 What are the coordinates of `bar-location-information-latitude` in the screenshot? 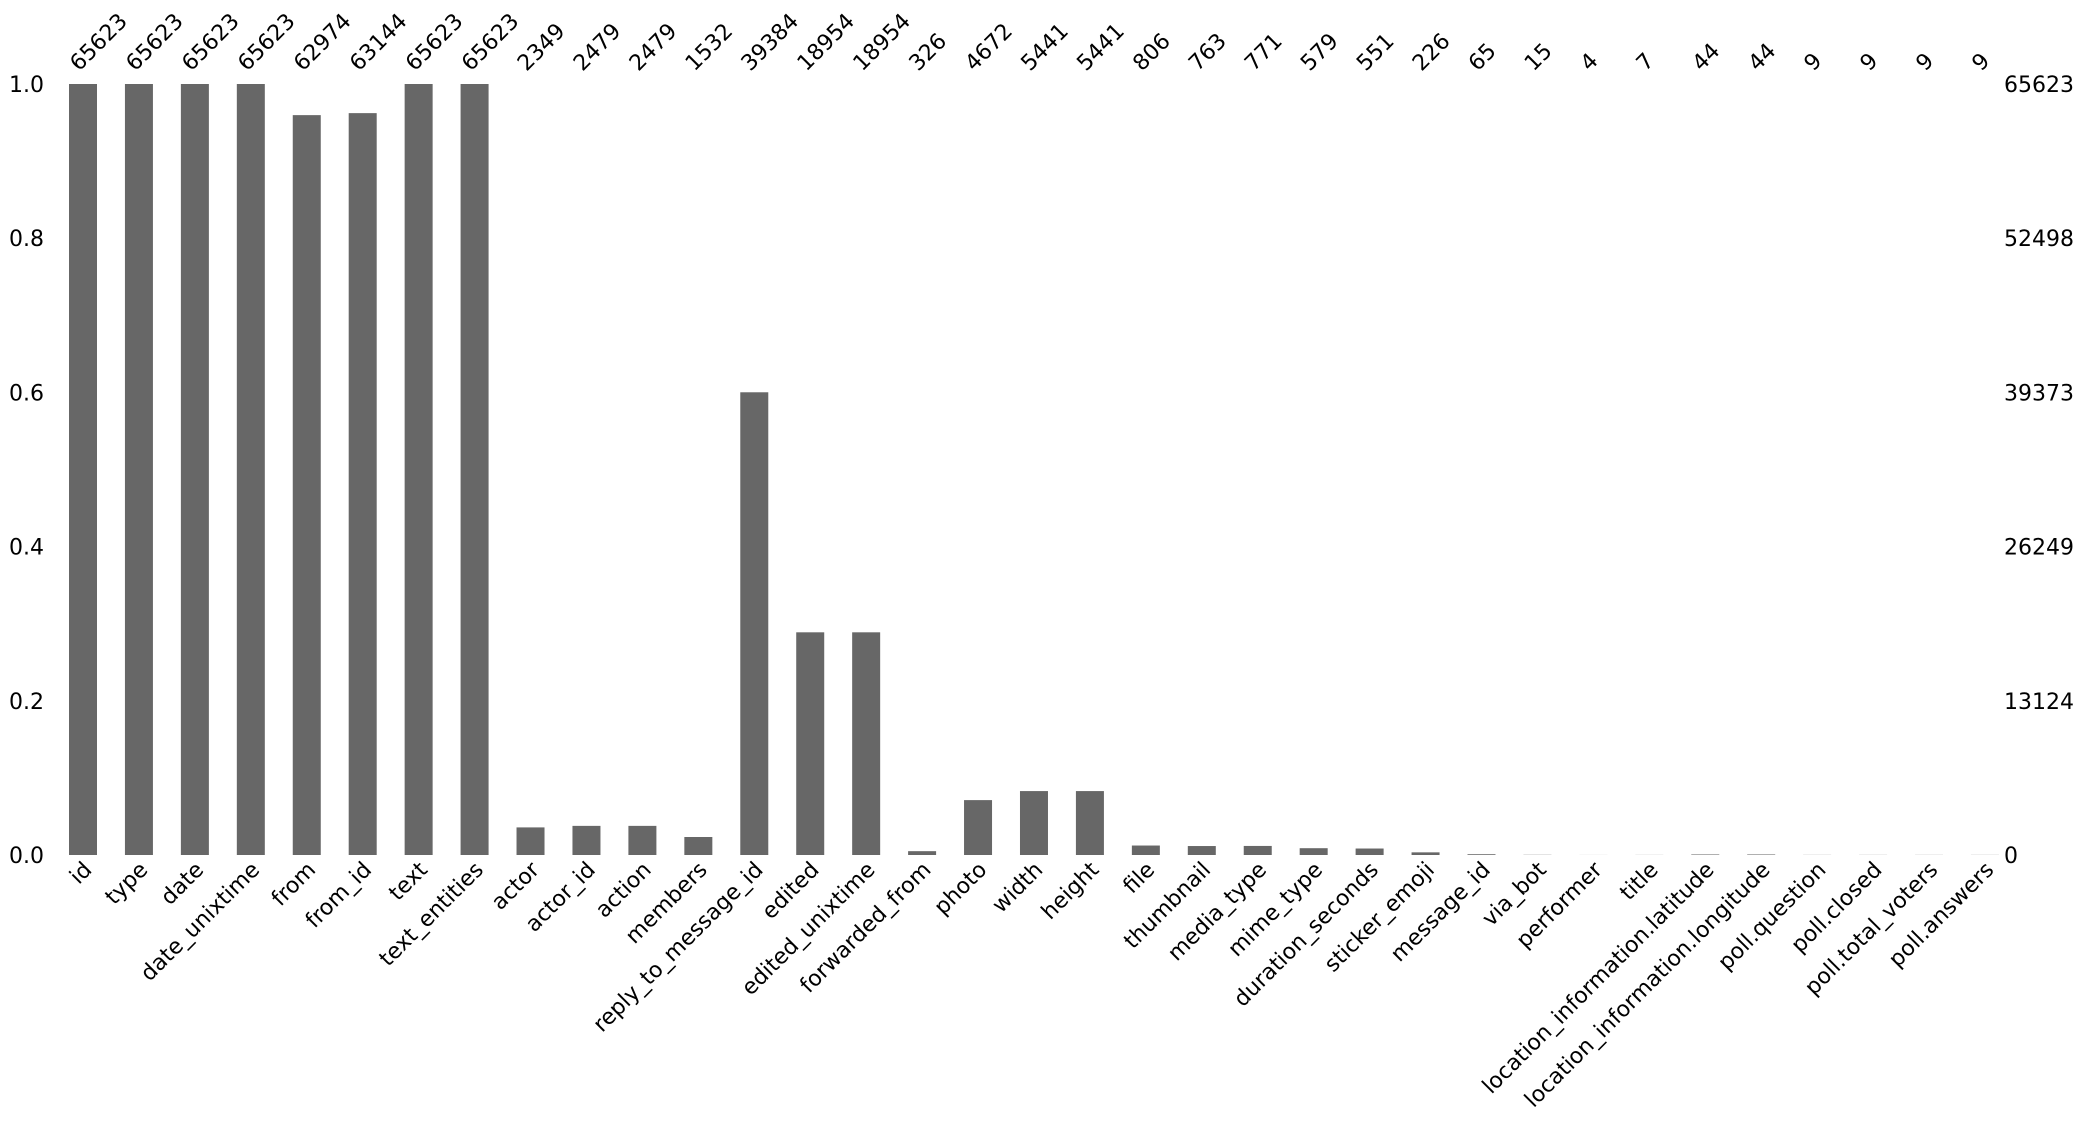 It's located at (1705, 854).